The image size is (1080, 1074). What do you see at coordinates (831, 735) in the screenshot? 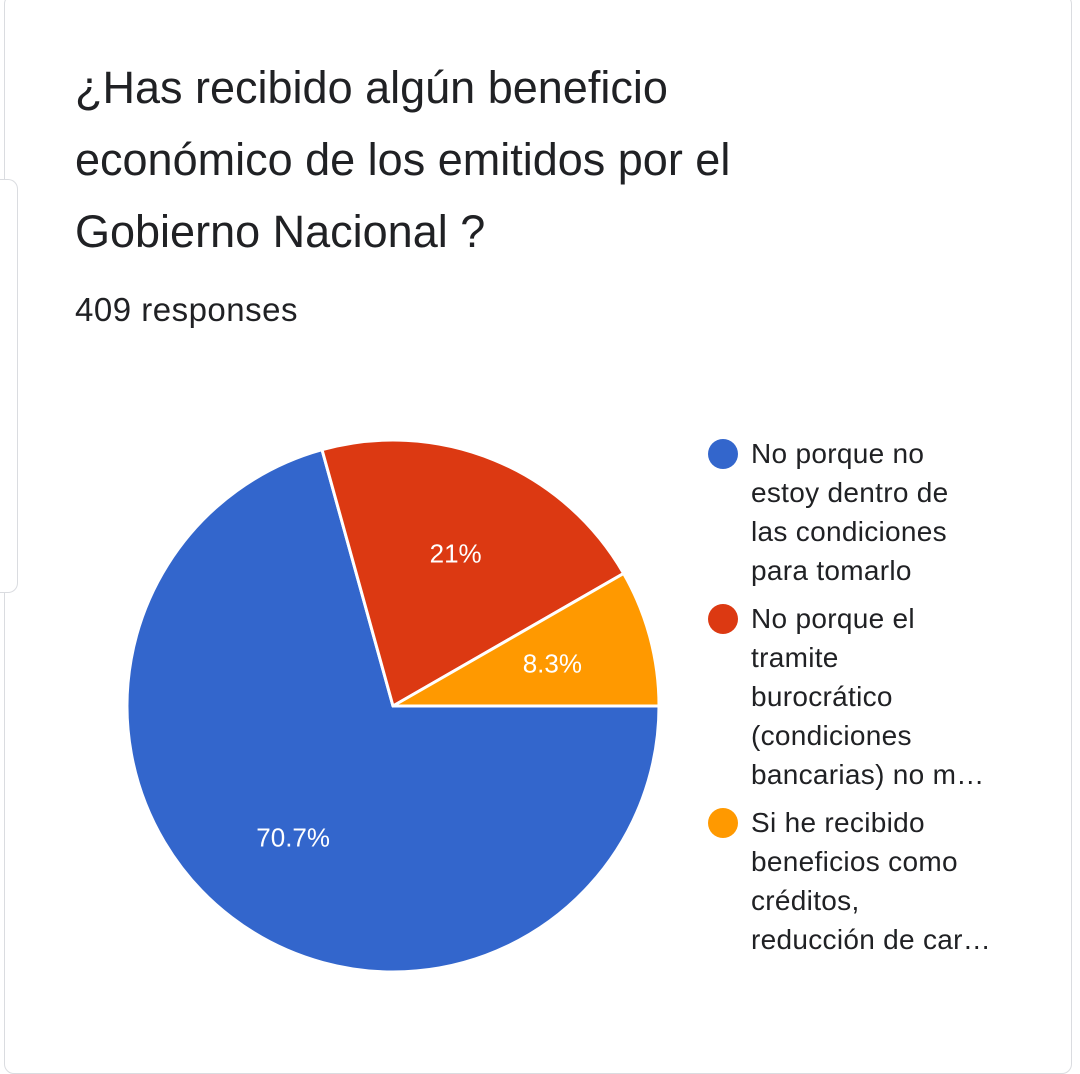
I see `legend-label-line: (condiciones` at bounding box center [831, 735].